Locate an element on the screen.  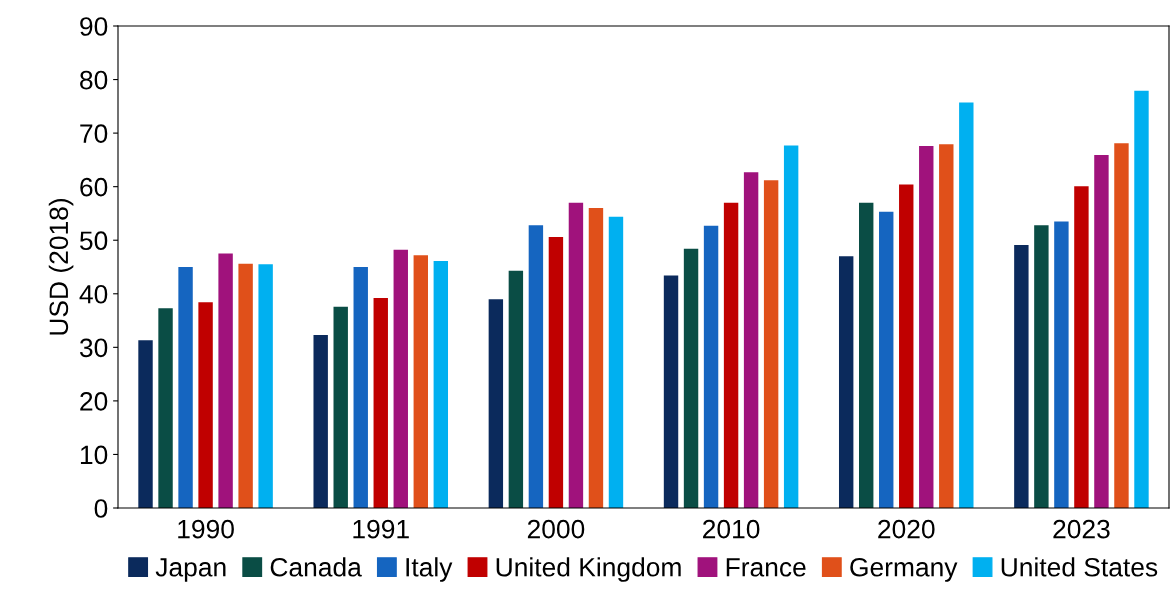
legend-label: Germany is located at coordinates (904, 569).